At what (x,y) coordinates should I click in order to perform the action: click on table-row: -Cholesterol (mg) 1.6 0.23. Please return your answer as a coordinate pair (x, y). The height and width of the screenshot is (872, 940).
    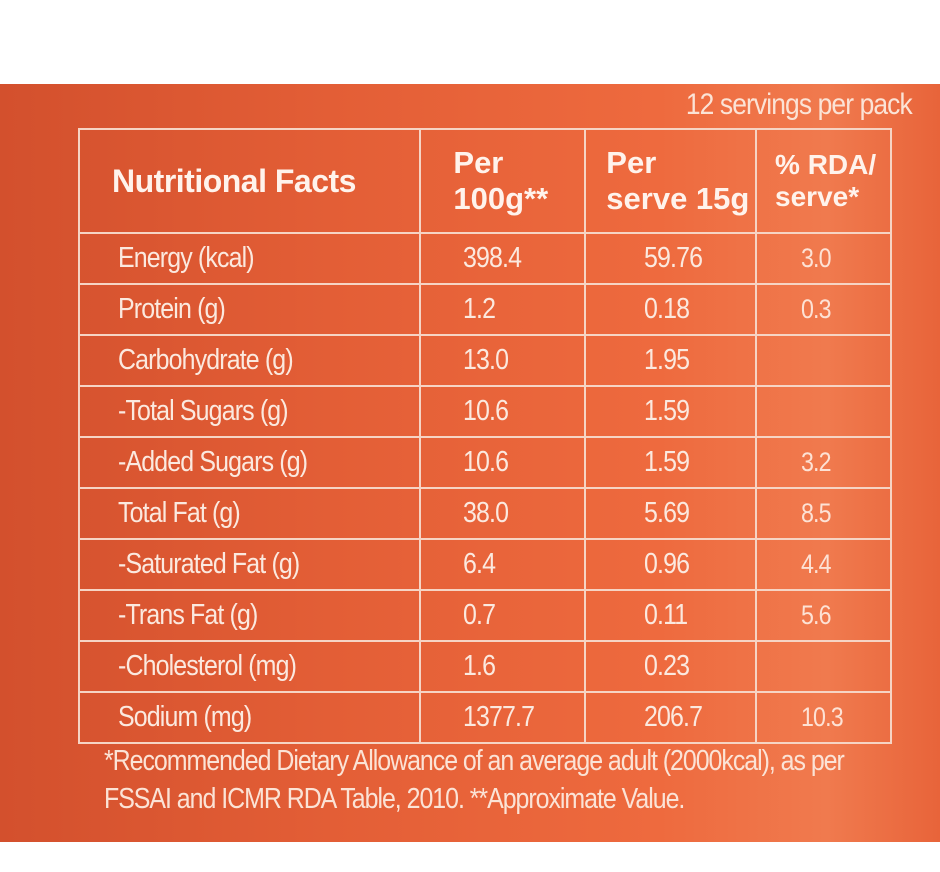
    Looking at the image, I should click on (484, 666).